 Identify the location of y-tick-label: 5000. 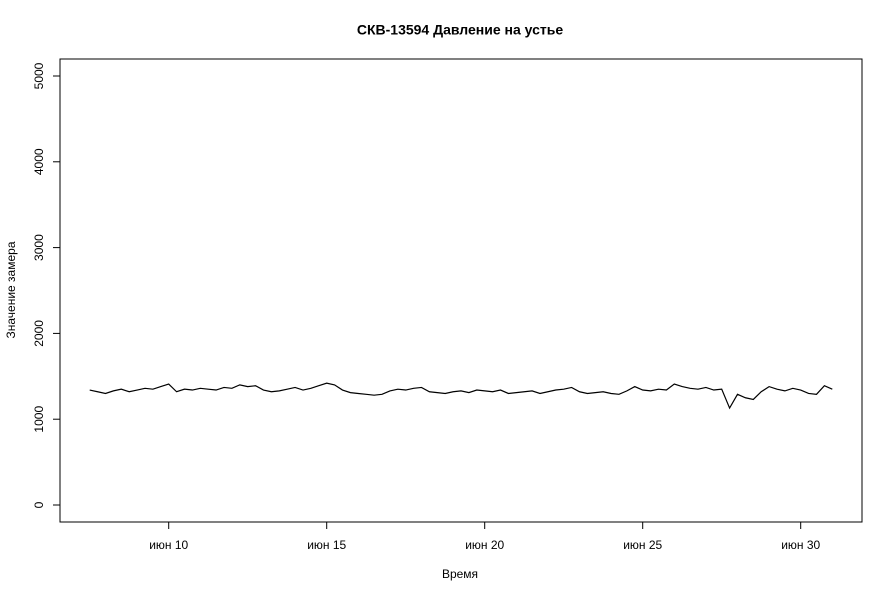
(39, 75).